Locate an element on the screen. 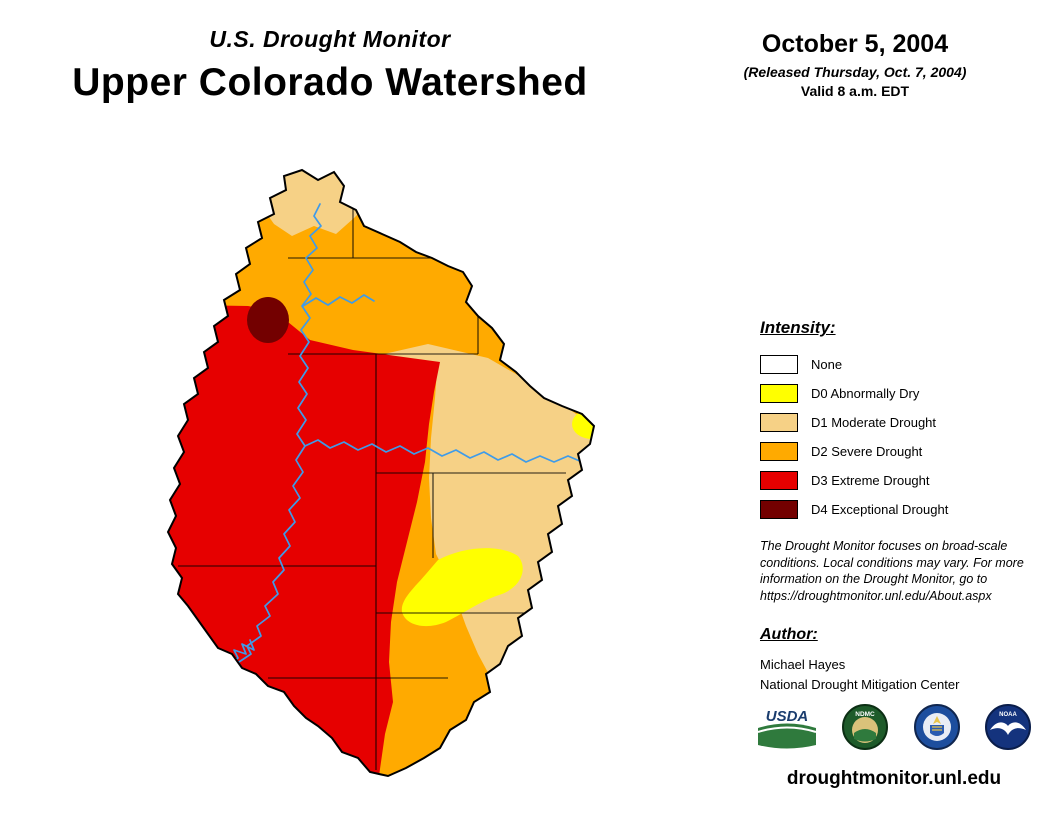 The image size is (1056, 816). map-region-d1-north is located at coordinates (321, 203).